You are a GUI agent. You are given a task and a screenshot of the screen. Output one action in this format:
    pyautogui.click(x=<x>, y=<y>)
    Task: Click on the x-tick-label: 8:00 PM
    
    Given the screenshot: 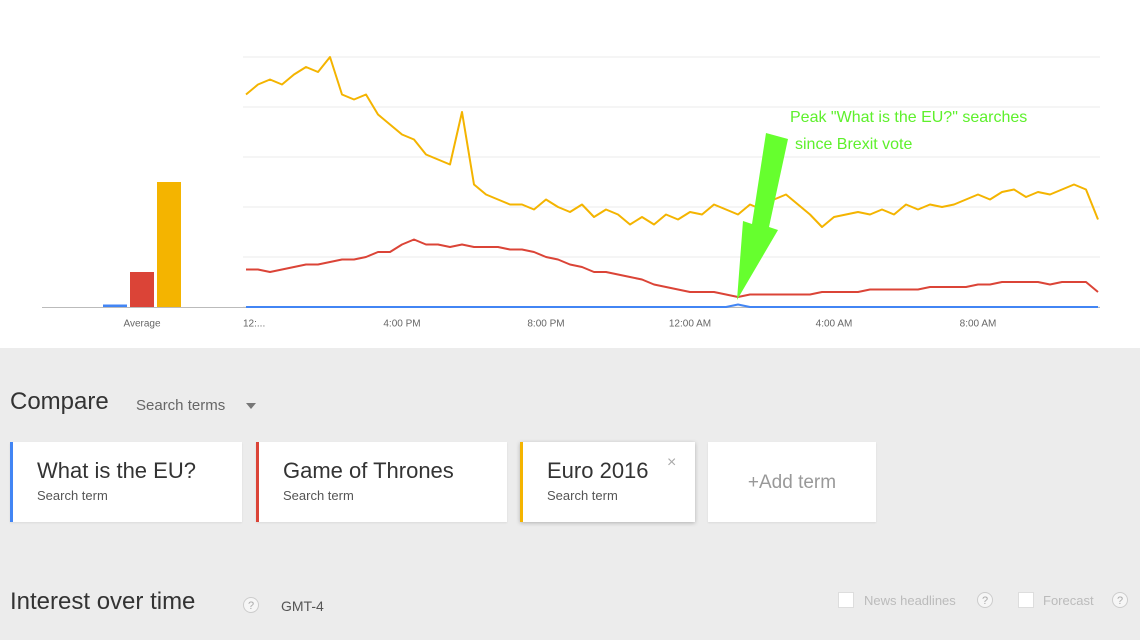 What is the action you would take?
    pyautogui.click(x=545, y=324)
    